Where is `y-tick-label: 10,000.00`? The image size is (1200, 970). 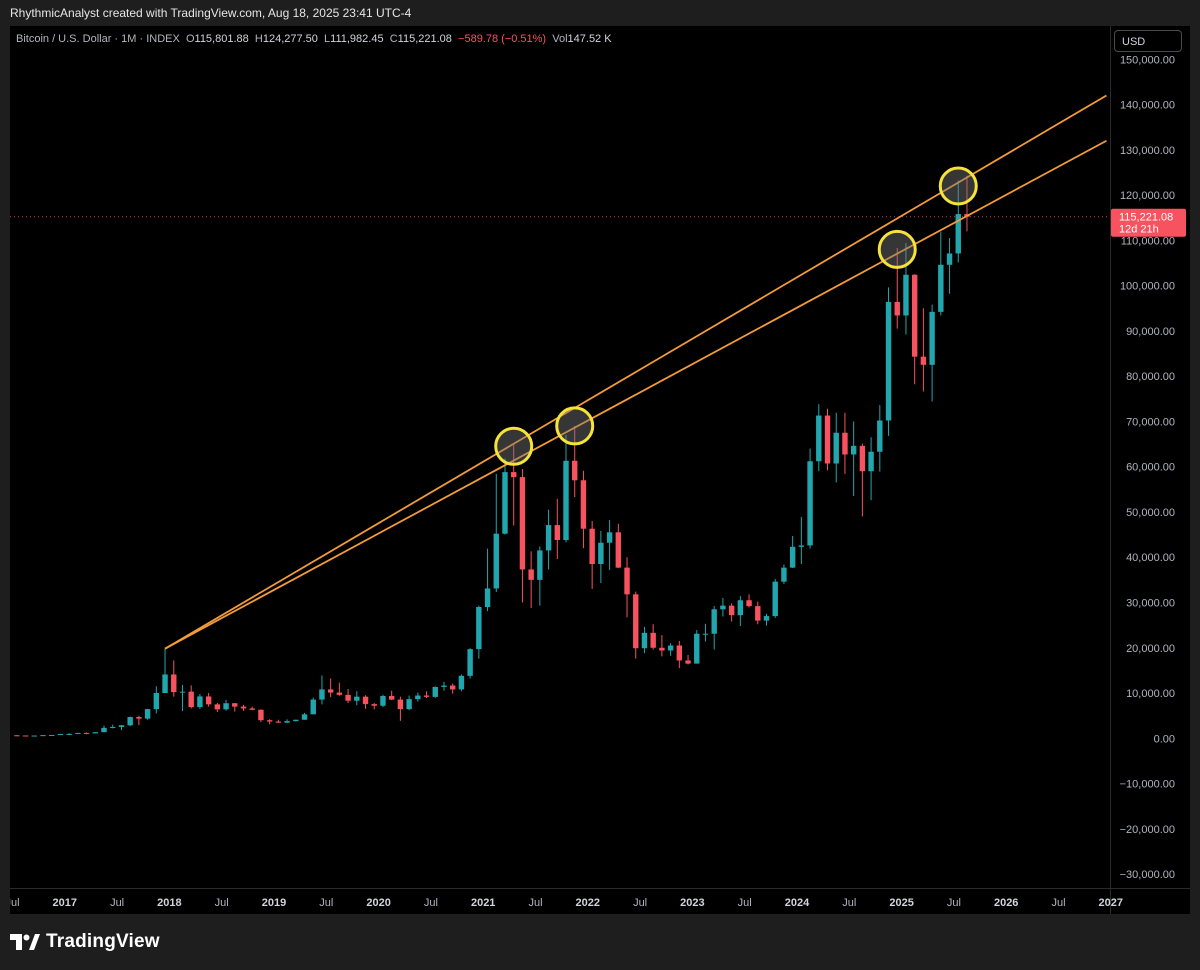 y-tick-label: 10,000.00 is located at coordinates (1150, 694).